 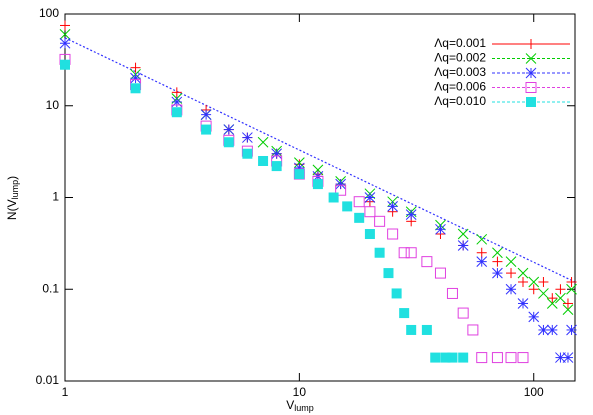 What do you see at coordinates (15, 190) in the screenshot?
I see `y-label-sub: lump` at bounding box center [15, 190].